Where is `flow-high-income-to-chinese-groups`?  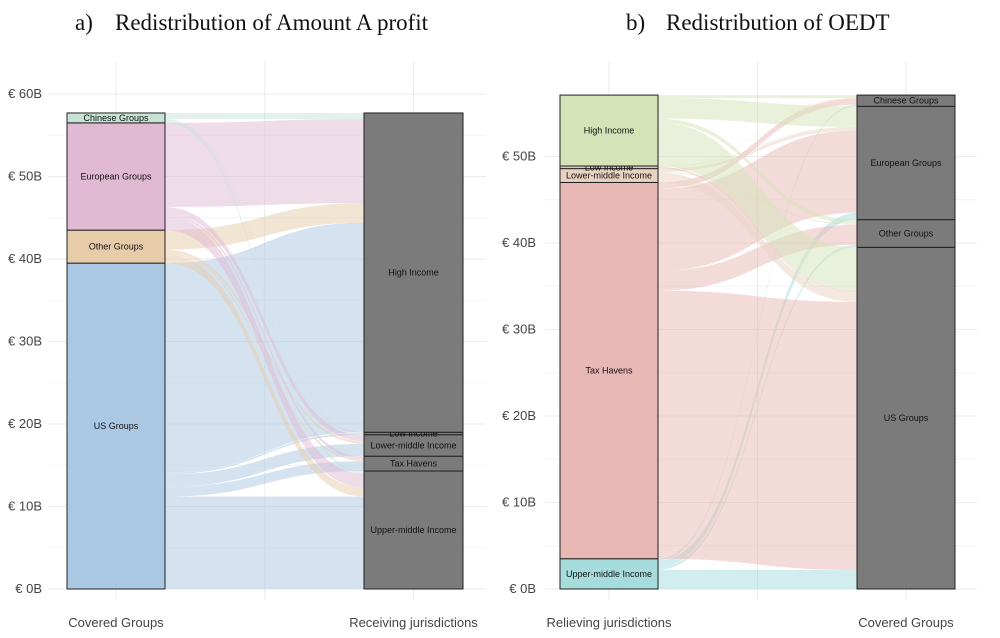
flow-high-income-to-chinese-groups is located at coordinates (757, 97).